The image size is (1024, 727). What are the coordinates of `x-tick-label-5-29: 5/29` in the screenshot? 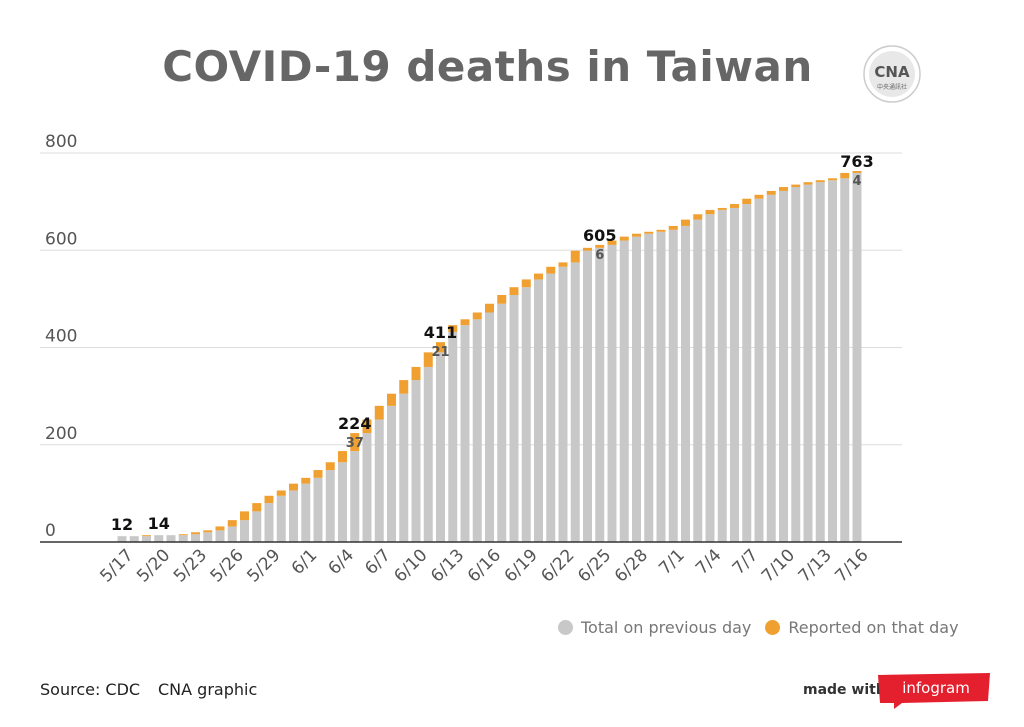 It's located at (263, 565).